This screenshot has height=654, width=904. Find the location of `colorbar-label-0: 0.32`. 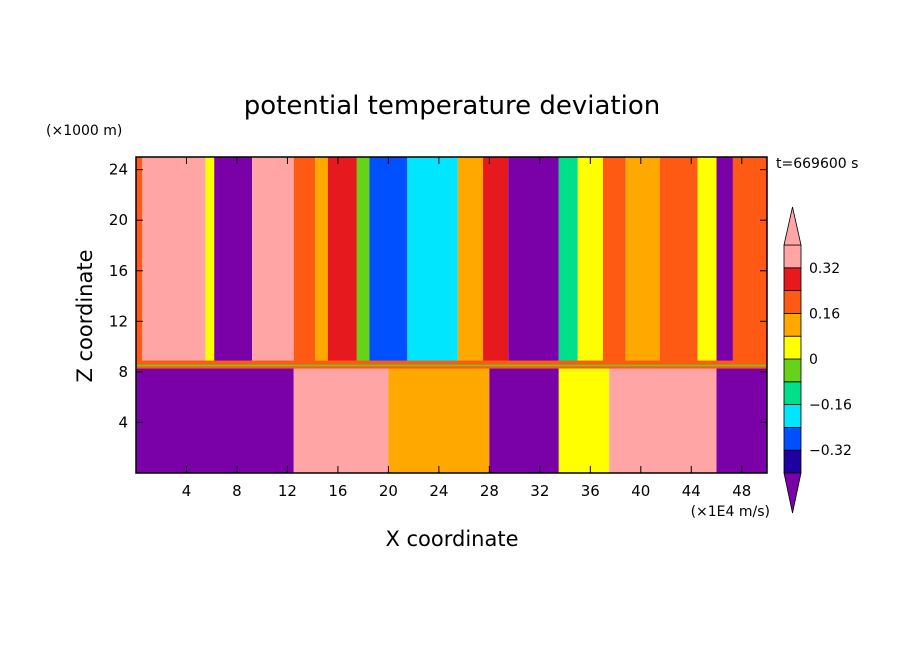

colorbar-label-0: 0.32 is located at coordinates (824, 269).